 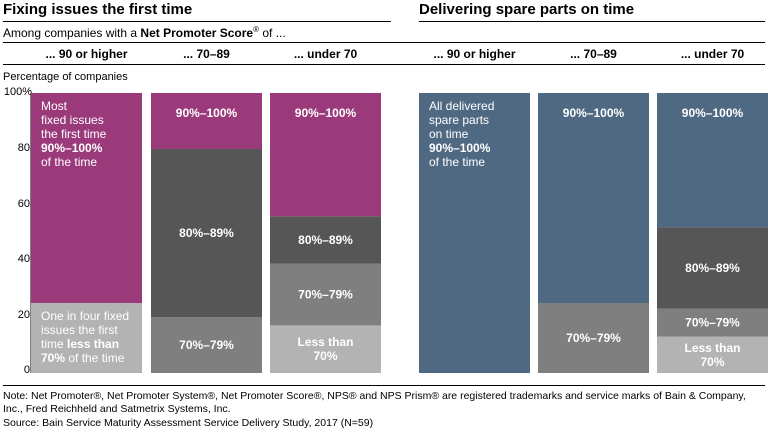 I want to click on bar-label-p0-b1-90-100: 90%–100%, so click(x=207, y=113).